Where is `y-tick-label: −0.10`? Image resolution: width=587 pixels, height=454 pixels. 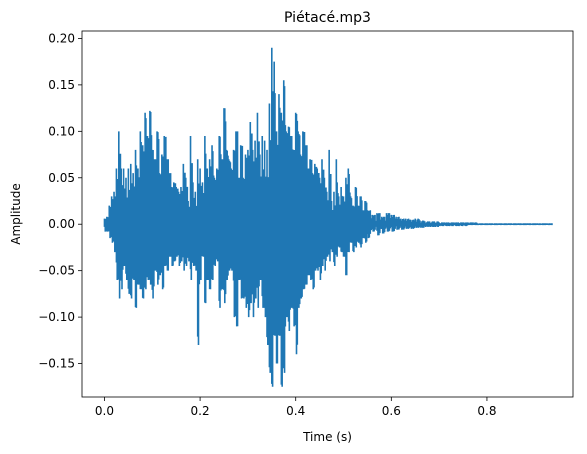 y-tick-label: −0.10 is located at coordinates (56, 317).